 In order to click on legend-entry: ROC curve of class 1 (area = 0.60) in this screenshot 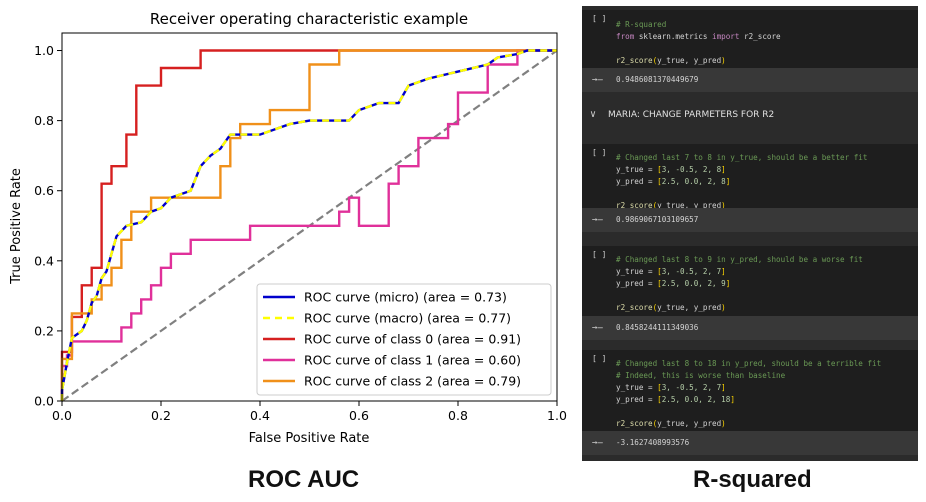, I will do `click(412, 360)`.